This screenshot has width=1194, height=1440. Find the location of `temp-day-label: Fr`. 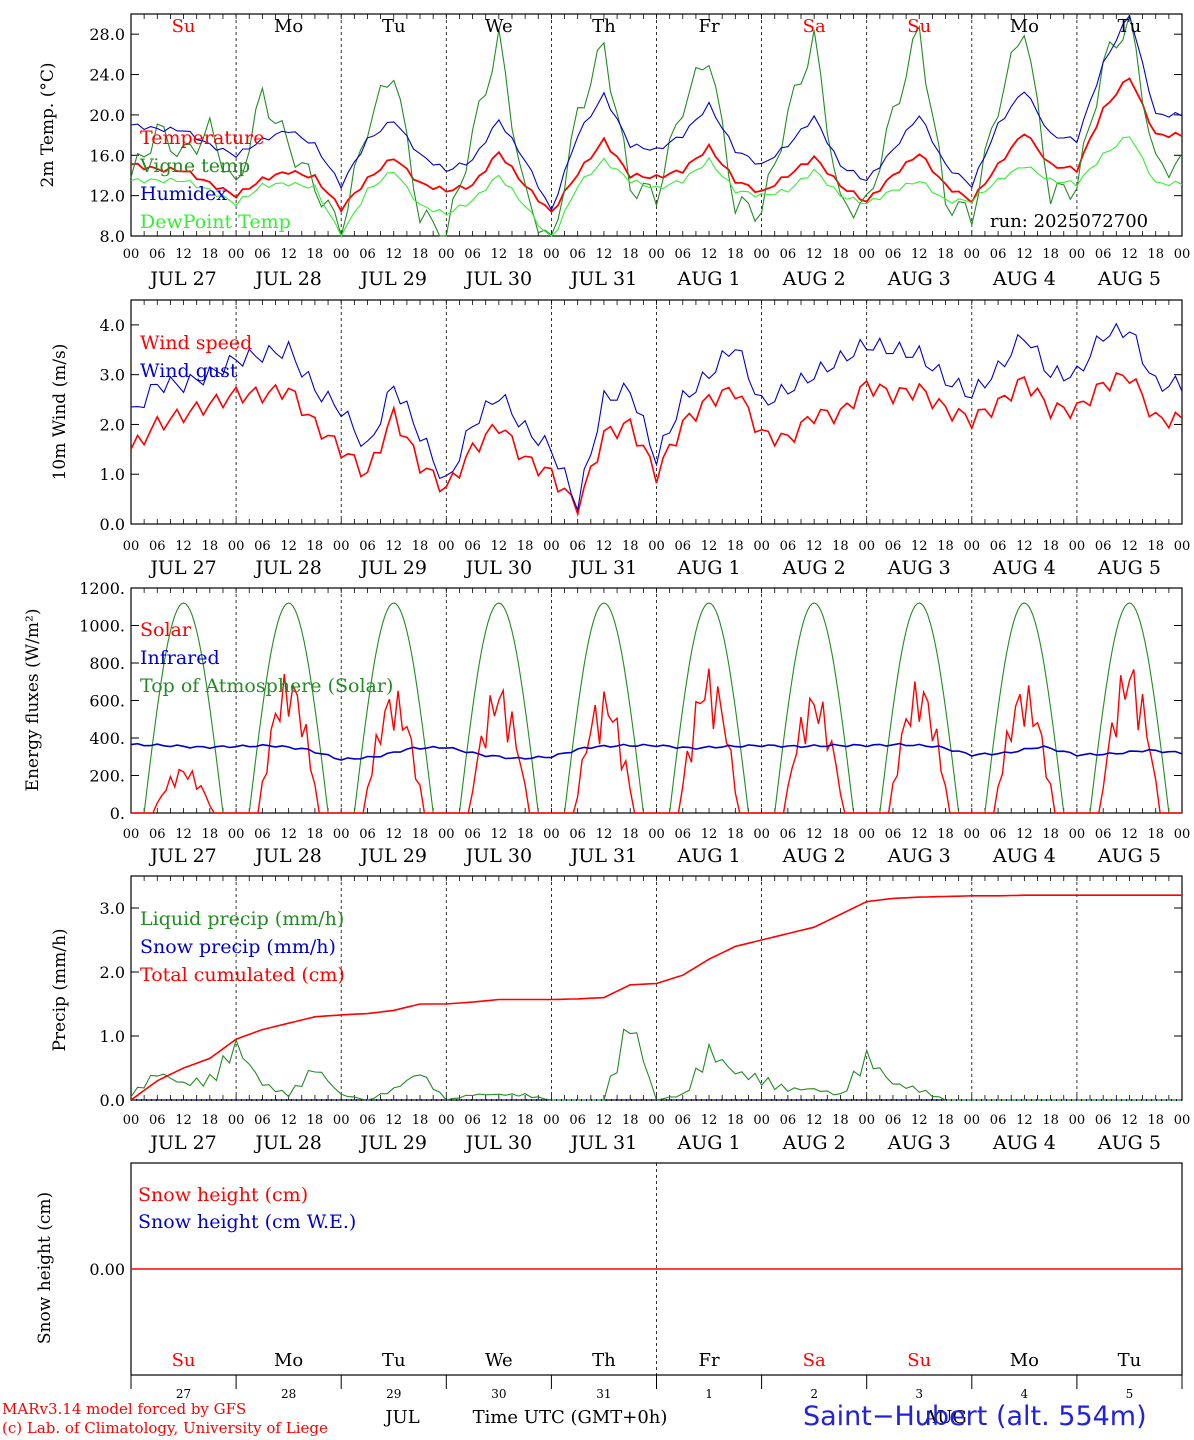

temp-day-label: Fr is located at coordinates (709, 26).